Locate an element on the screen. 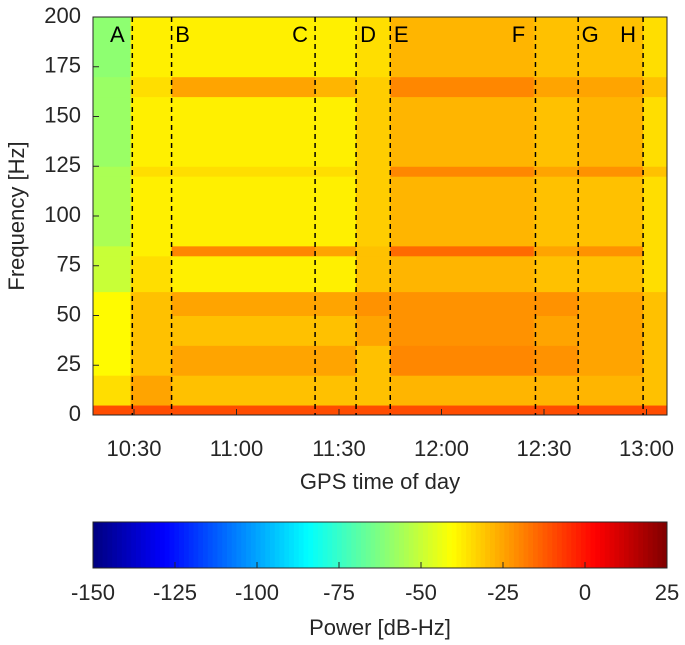  marker-label: B is located at coordinates (182, 34).